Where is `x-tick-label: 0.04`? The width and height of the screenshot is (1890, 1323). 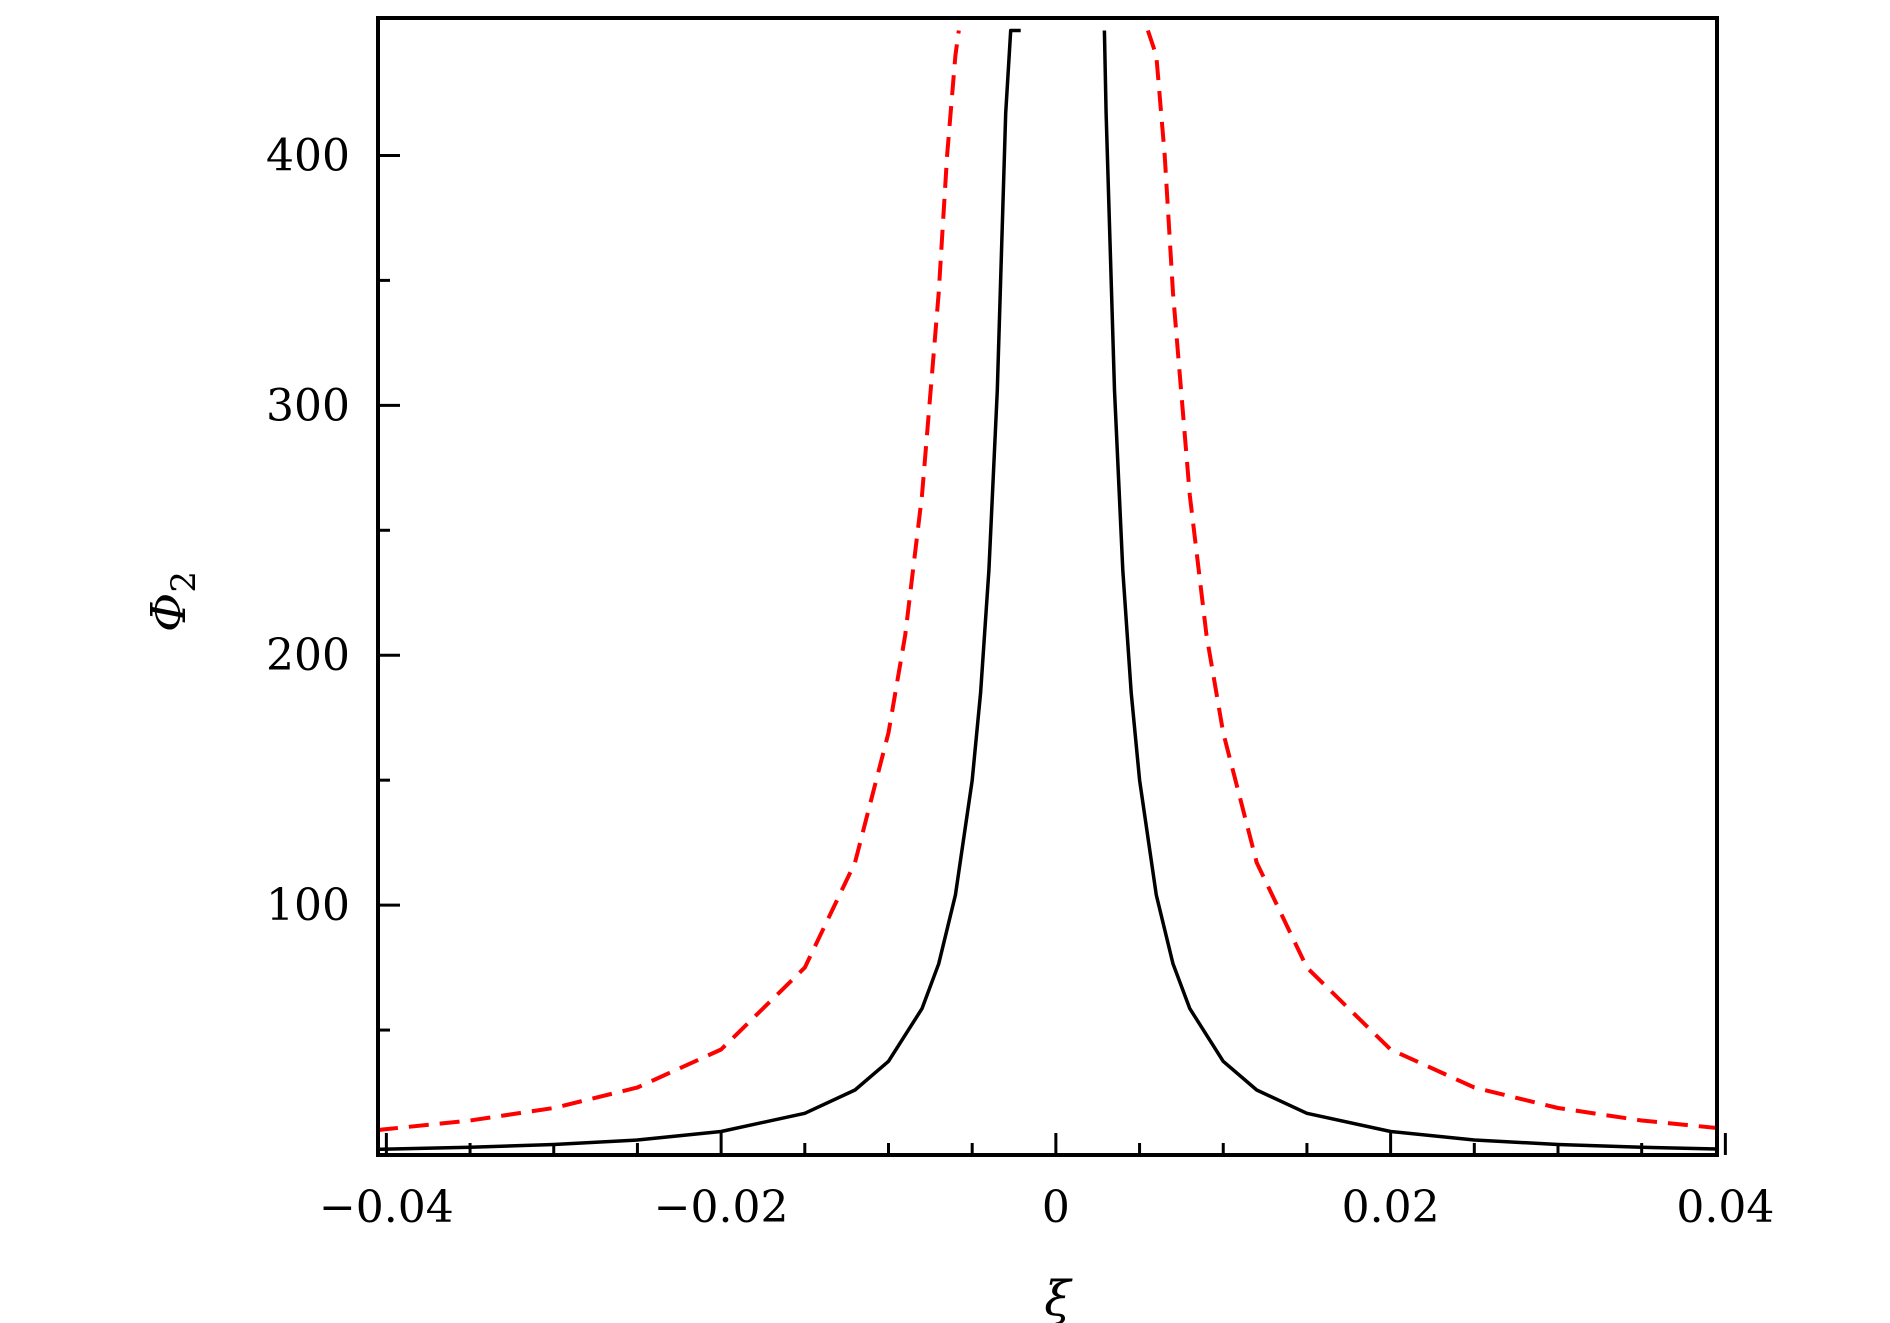 x-tick-label: 0.04 is located at coordinates (1725, 1207).